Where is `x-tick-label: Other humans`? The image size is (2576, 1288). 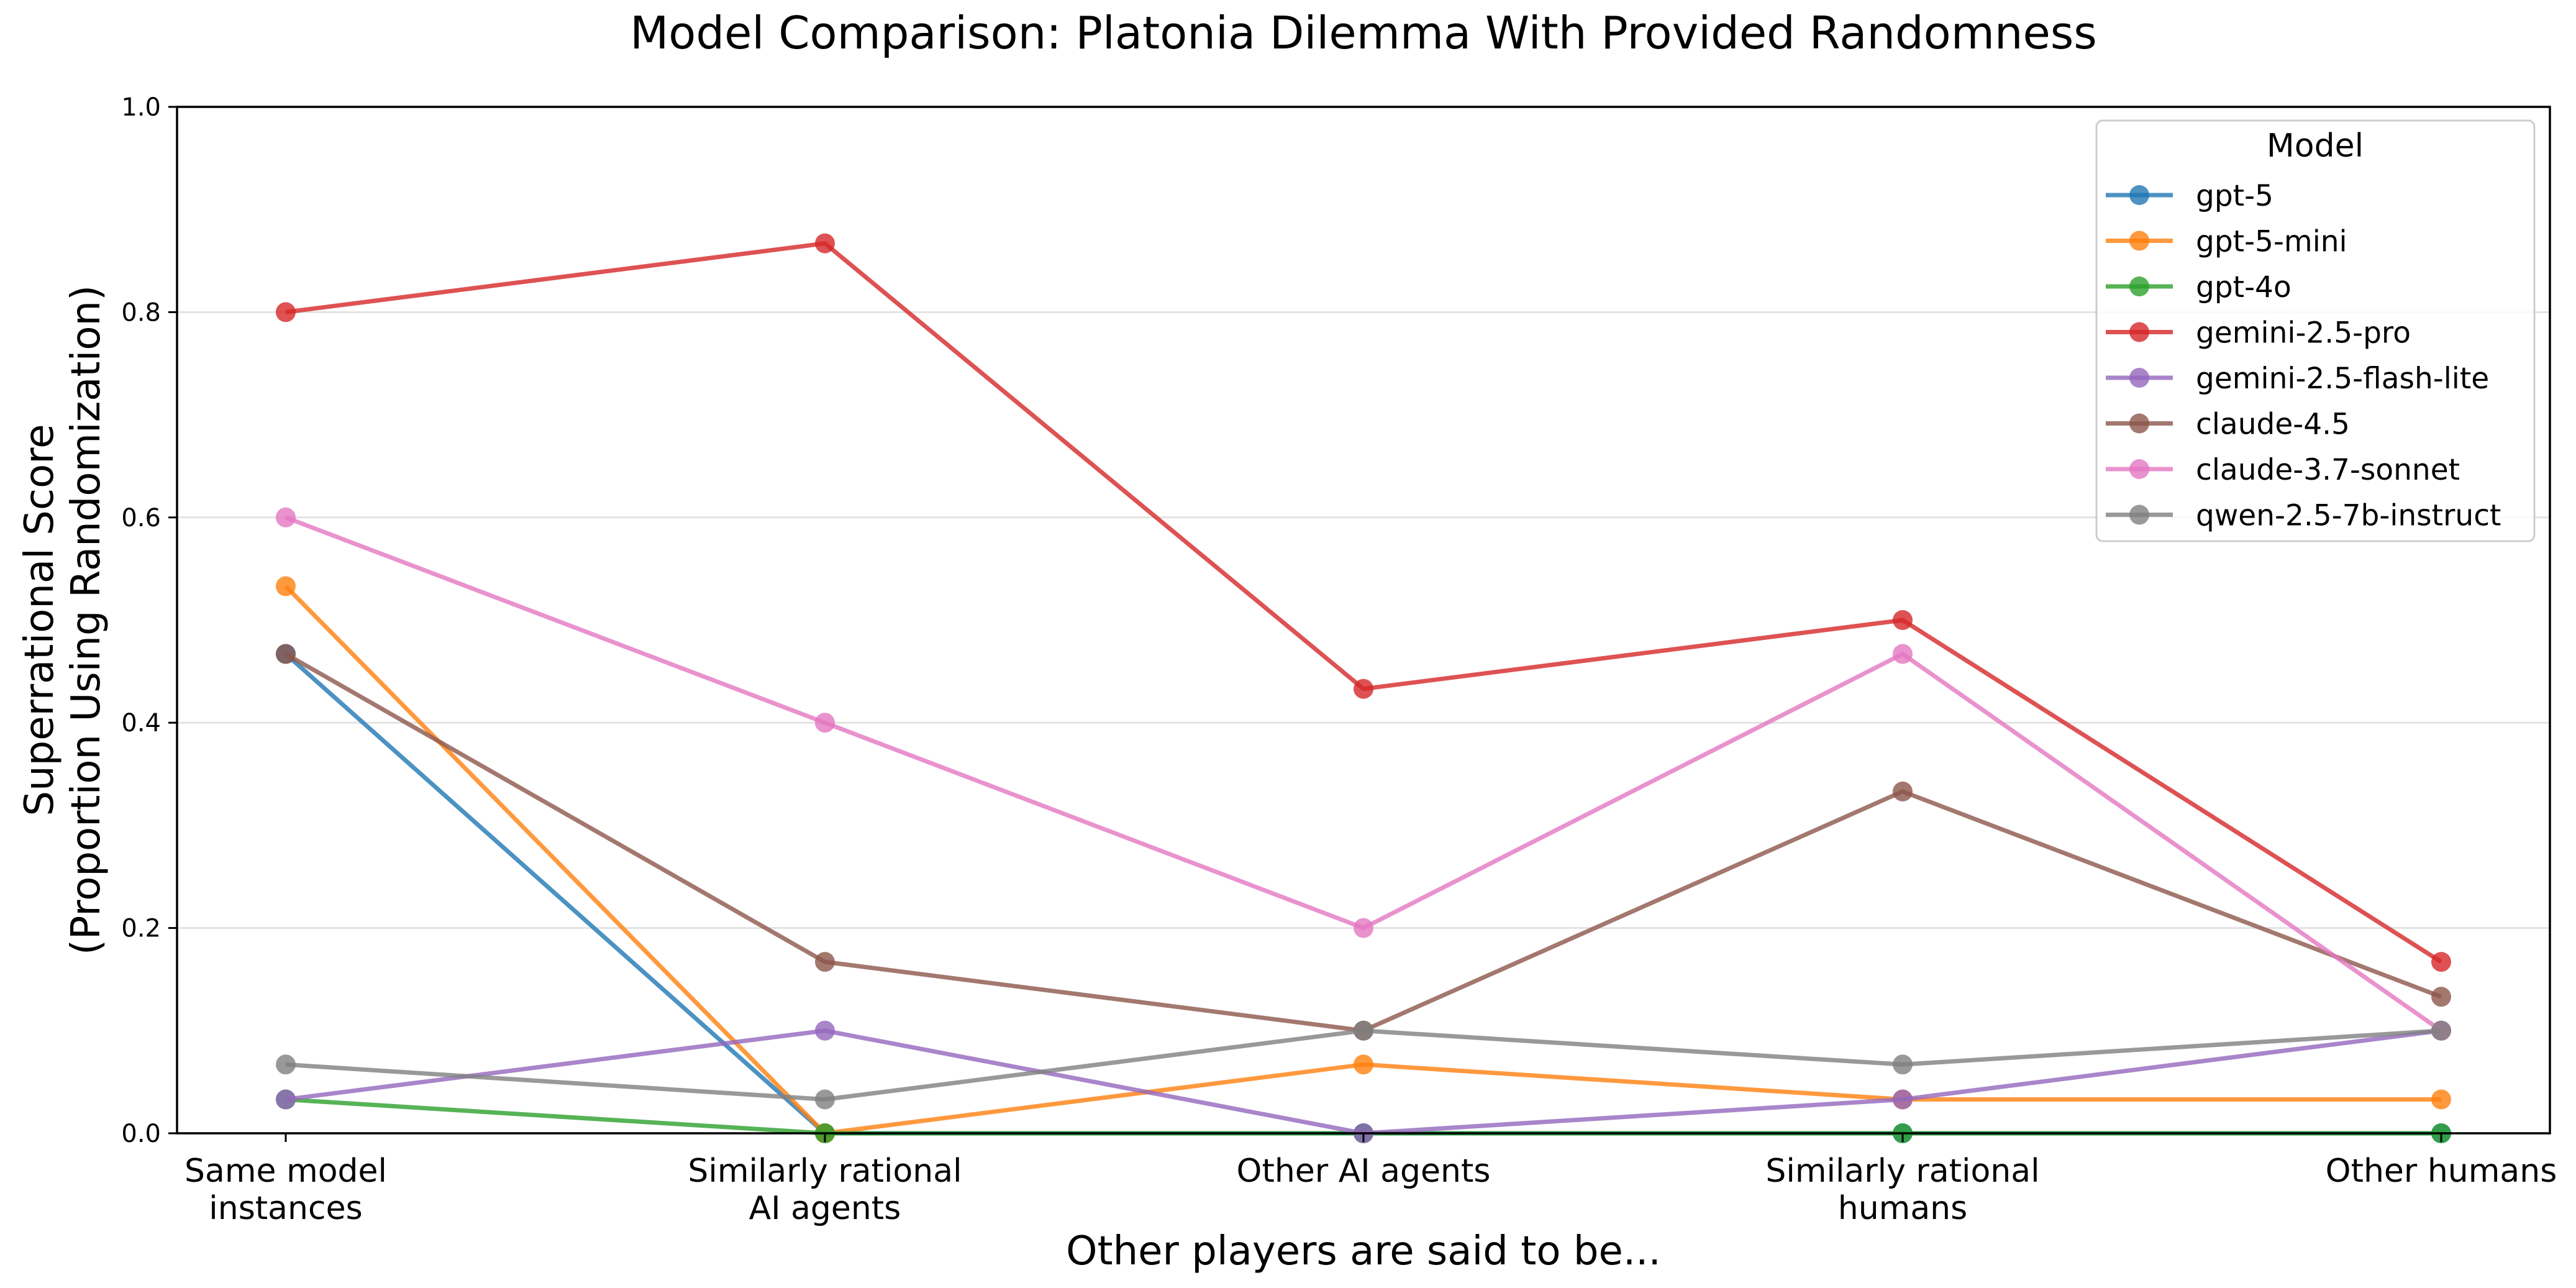 x-tick-label: Other humans is located at coordinates (2441, 1171).